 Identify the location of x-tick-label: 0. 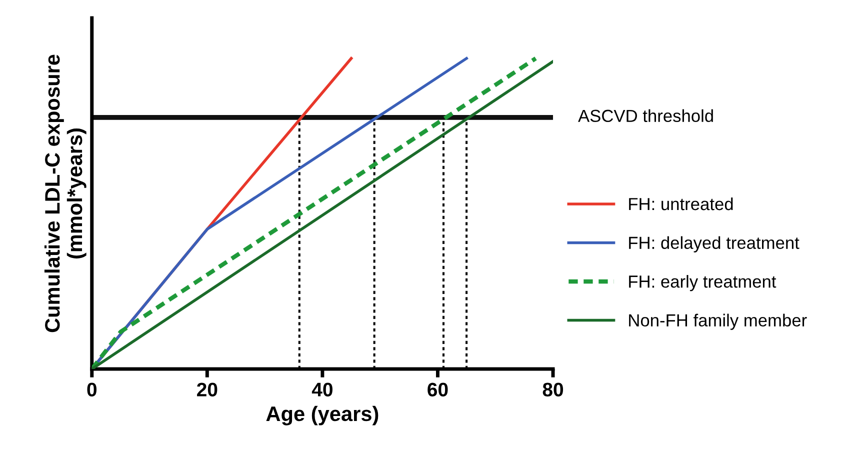
(91, 389).